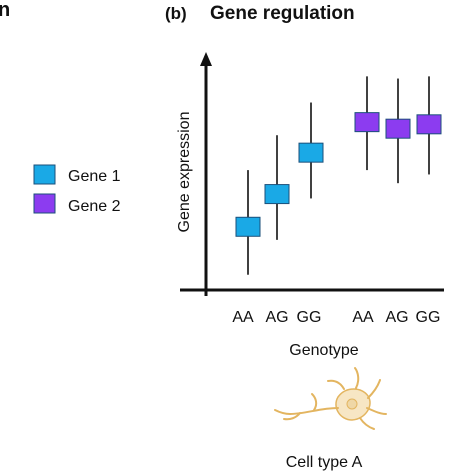  Describe the element at coordinates (330, 398) in the screenshot. I see `neuron-illustration` at that location.